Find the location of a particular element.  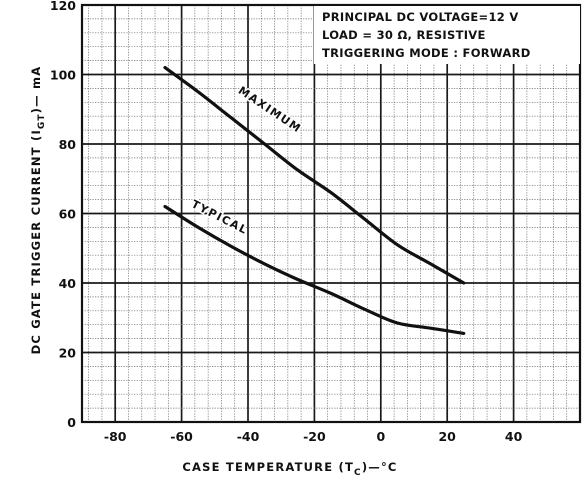

y-axis-title: DC GATE TRIGGER CURRENT (IGT)— mA is located at coordinates (38, 210).